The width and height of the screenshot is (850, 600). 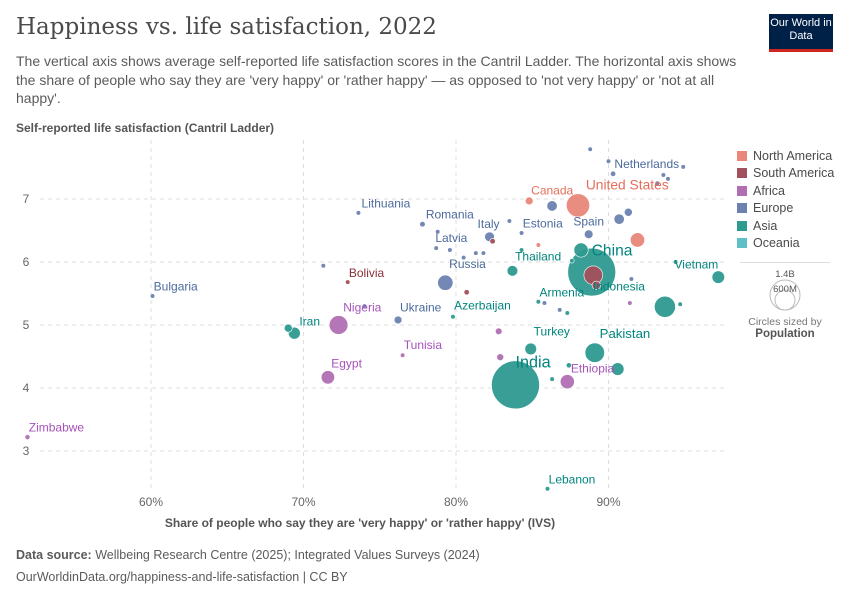 What do you see at coordinates (512, 271) in the screenshot?
I see `point-thailand` at bounding box center [512, 271].